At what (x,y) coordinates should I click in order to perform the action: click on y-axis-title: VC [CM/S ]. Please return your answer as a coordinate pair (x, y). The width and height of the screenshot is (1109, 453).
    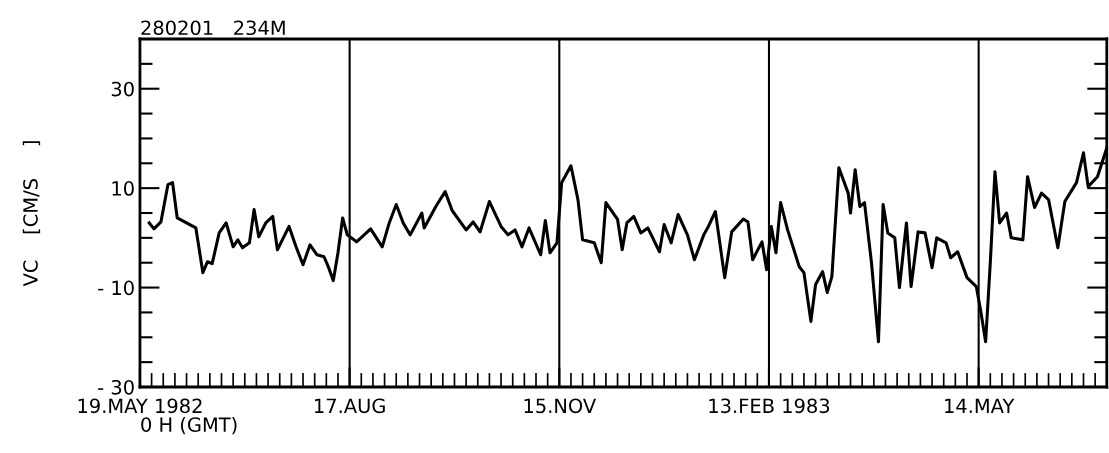
    Looking at the image, I should click on (31, 214).